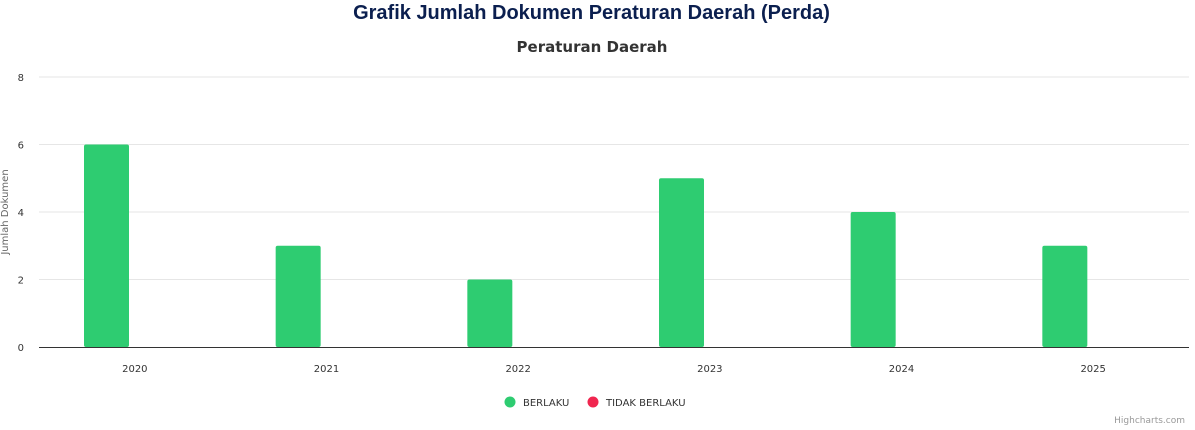 Image resolution: width=1195 pixels, height=430 pixels. Describe the element at coordinates (21, 146) in the screenshot. I see `y-tick-label: 6` at that location.